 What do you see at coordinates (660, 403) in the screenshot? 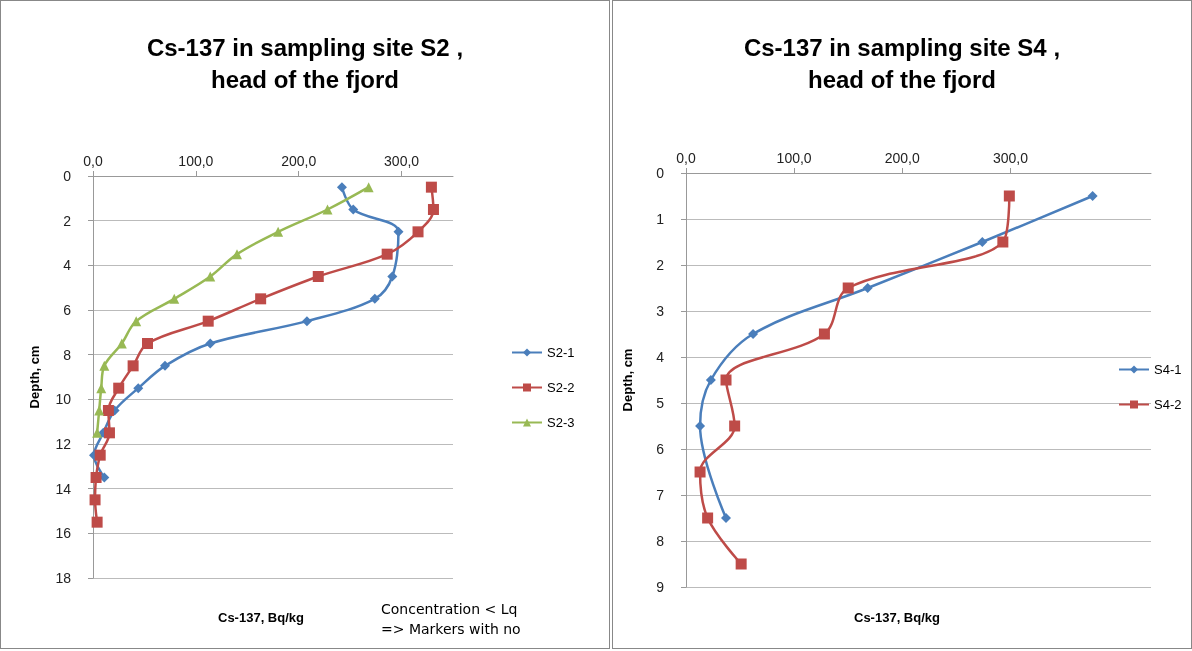
I see `y-tick-label: 5` at bounding box center [660, 403].